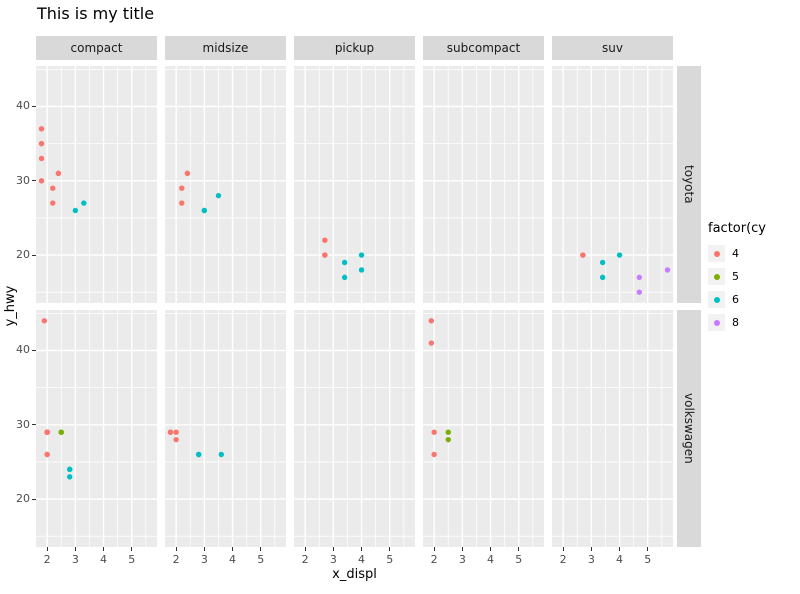 This screenshot has height=594, width=800. Describe the element at coordinates (354, 48) in the screenshot. I see `facet-col-strip-pickup: pickup` at that location.